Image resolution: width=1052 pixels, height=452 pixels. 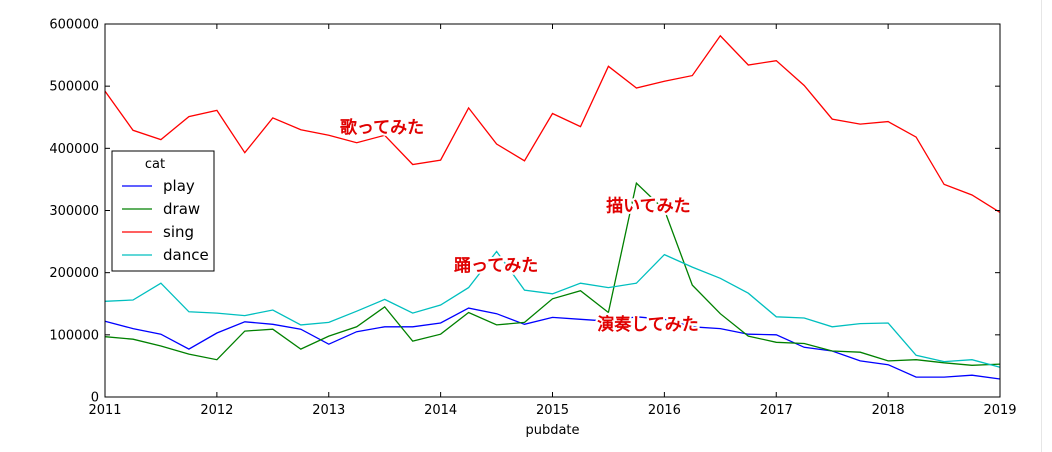 What do you see at coordinates (382, 127) in the screenshot?
I see `annotation-label: 歌ってみた` at bounding box center [382, 127].